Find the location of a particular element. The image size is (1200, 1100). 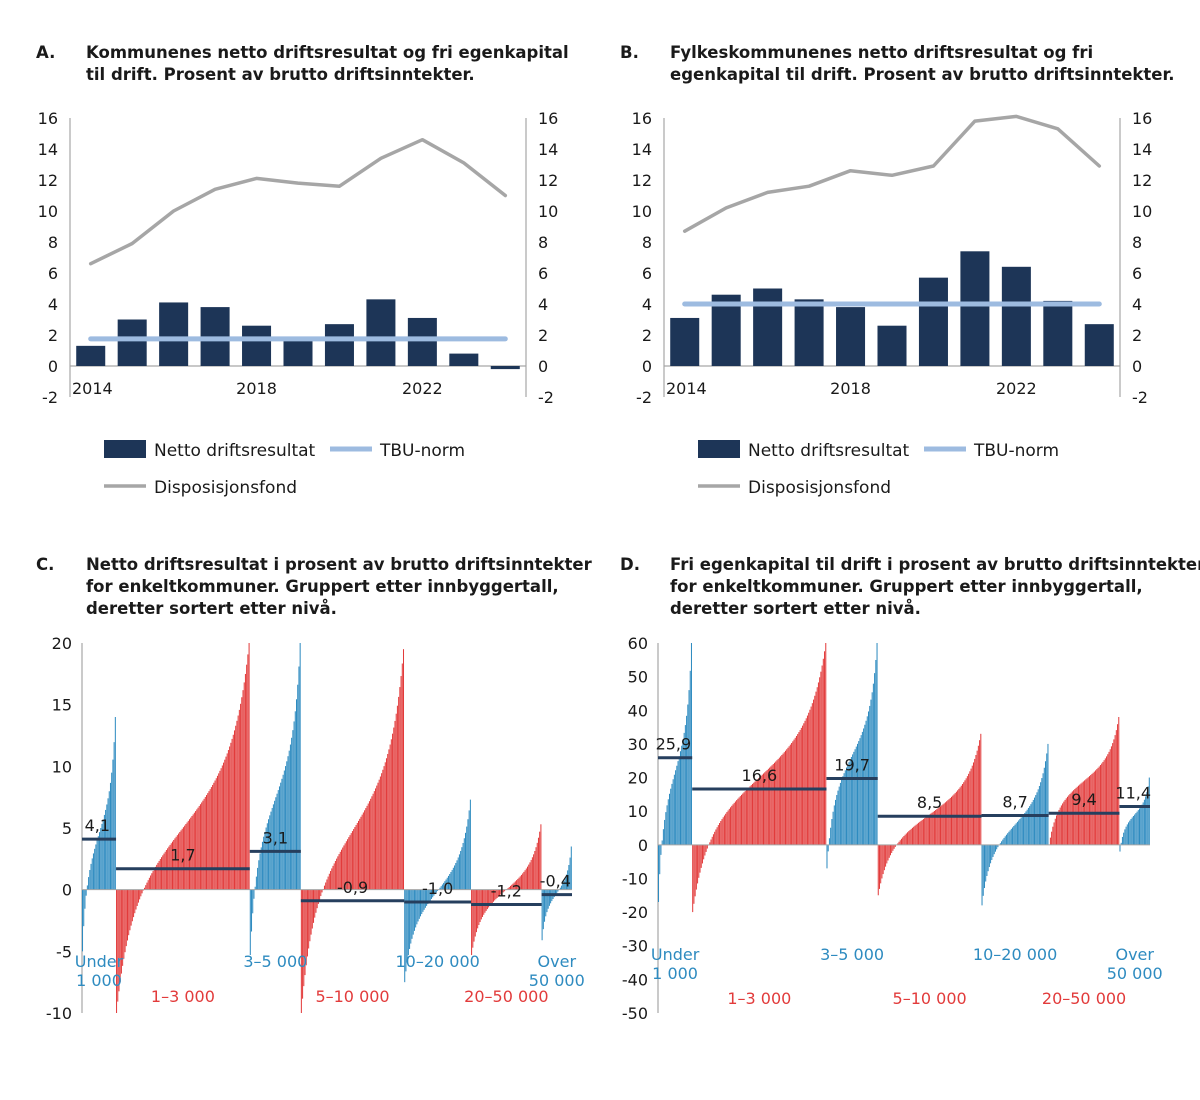

group-average-label: 1,7 is located at coordinates (182, 855).